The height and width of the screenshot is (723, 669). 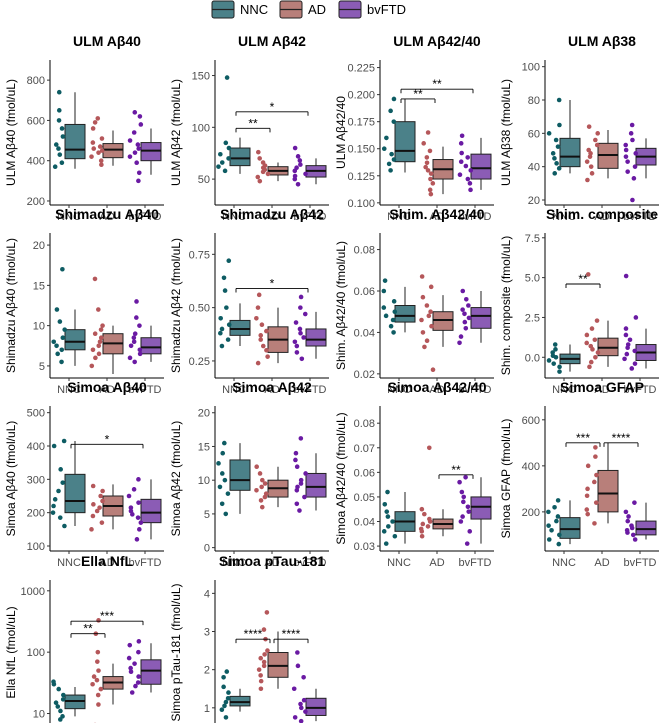 I want to click on y-tick-label: 5, so click(x=42, y=367).